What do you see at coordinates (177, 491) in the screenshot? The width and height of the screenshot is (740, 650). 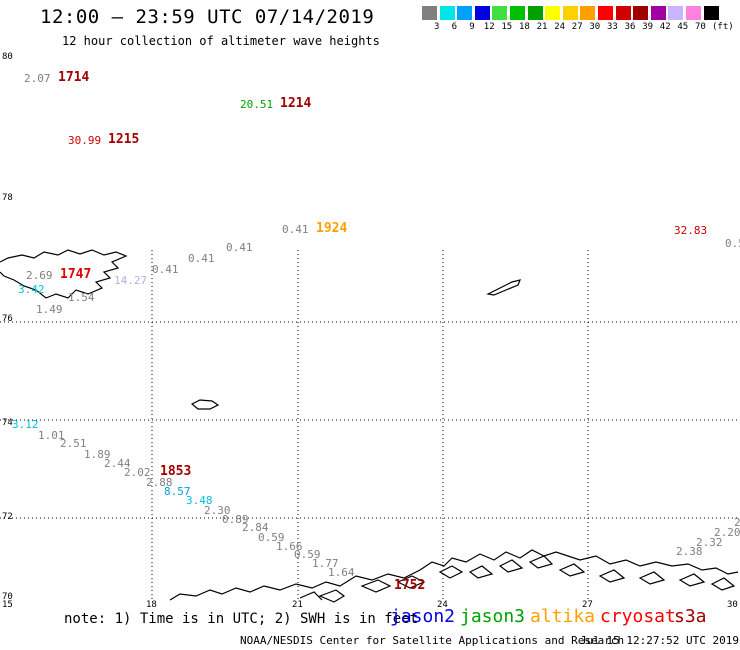 I see `swh-observation: 8.57` at bounding box center [177, 491].